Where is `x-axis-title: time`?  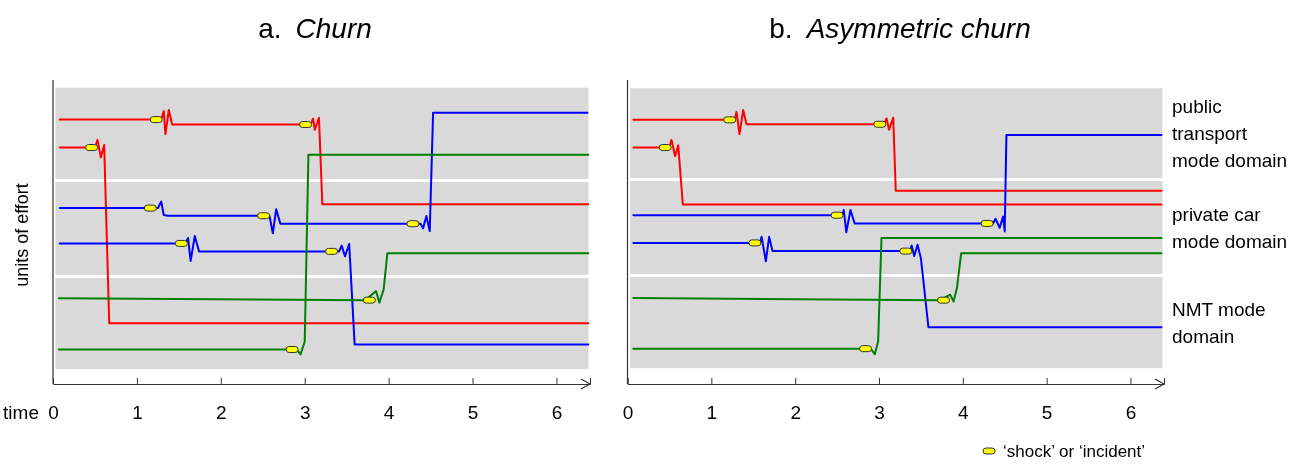 x-axis-title: time is located at coordinates (21, 412).